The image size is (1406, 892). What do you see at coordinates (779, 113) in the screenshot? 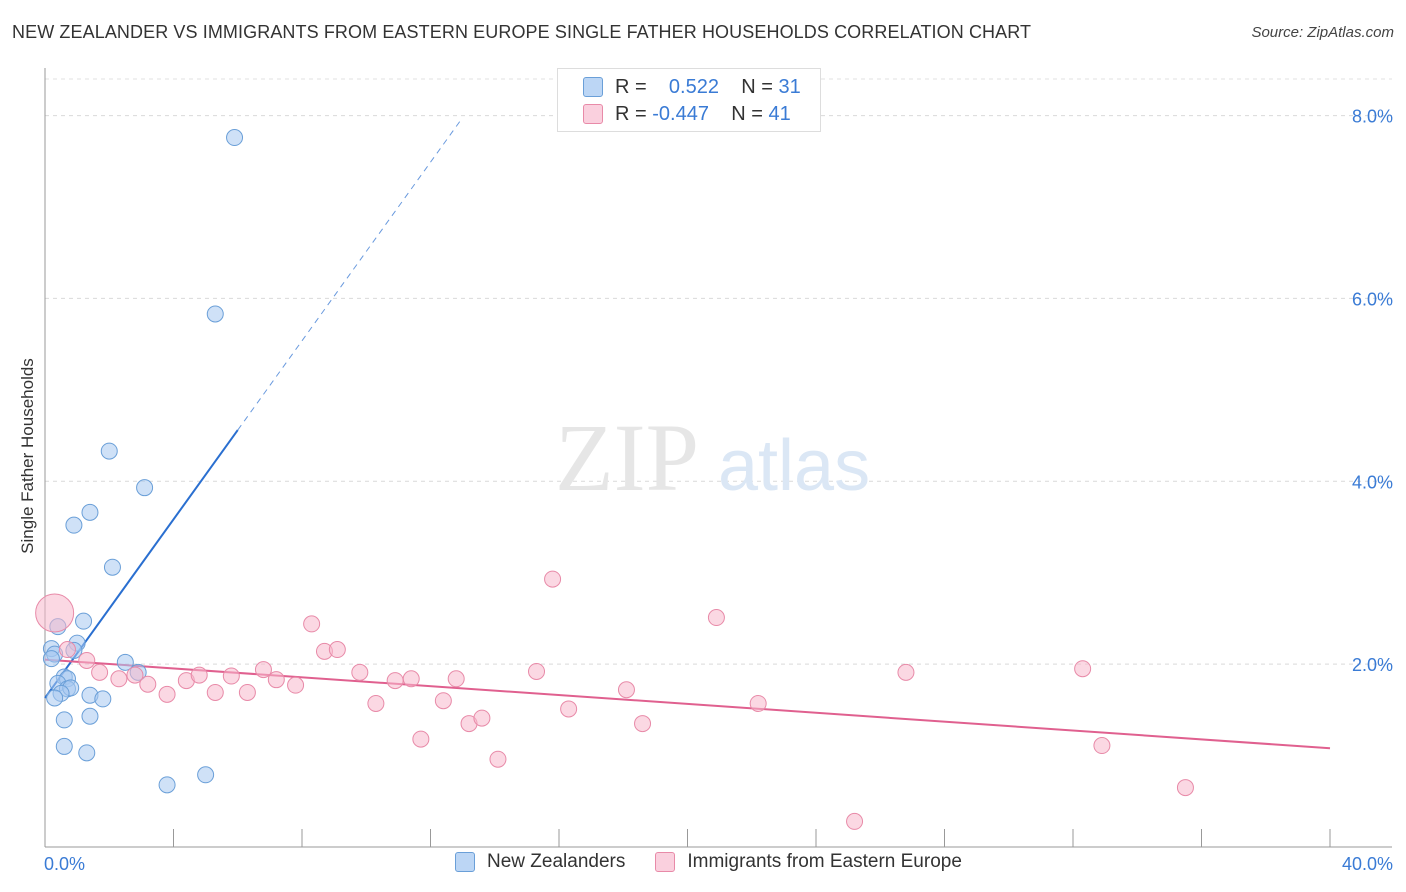
I see `n-value: 41` at bounding box center [779, 113].